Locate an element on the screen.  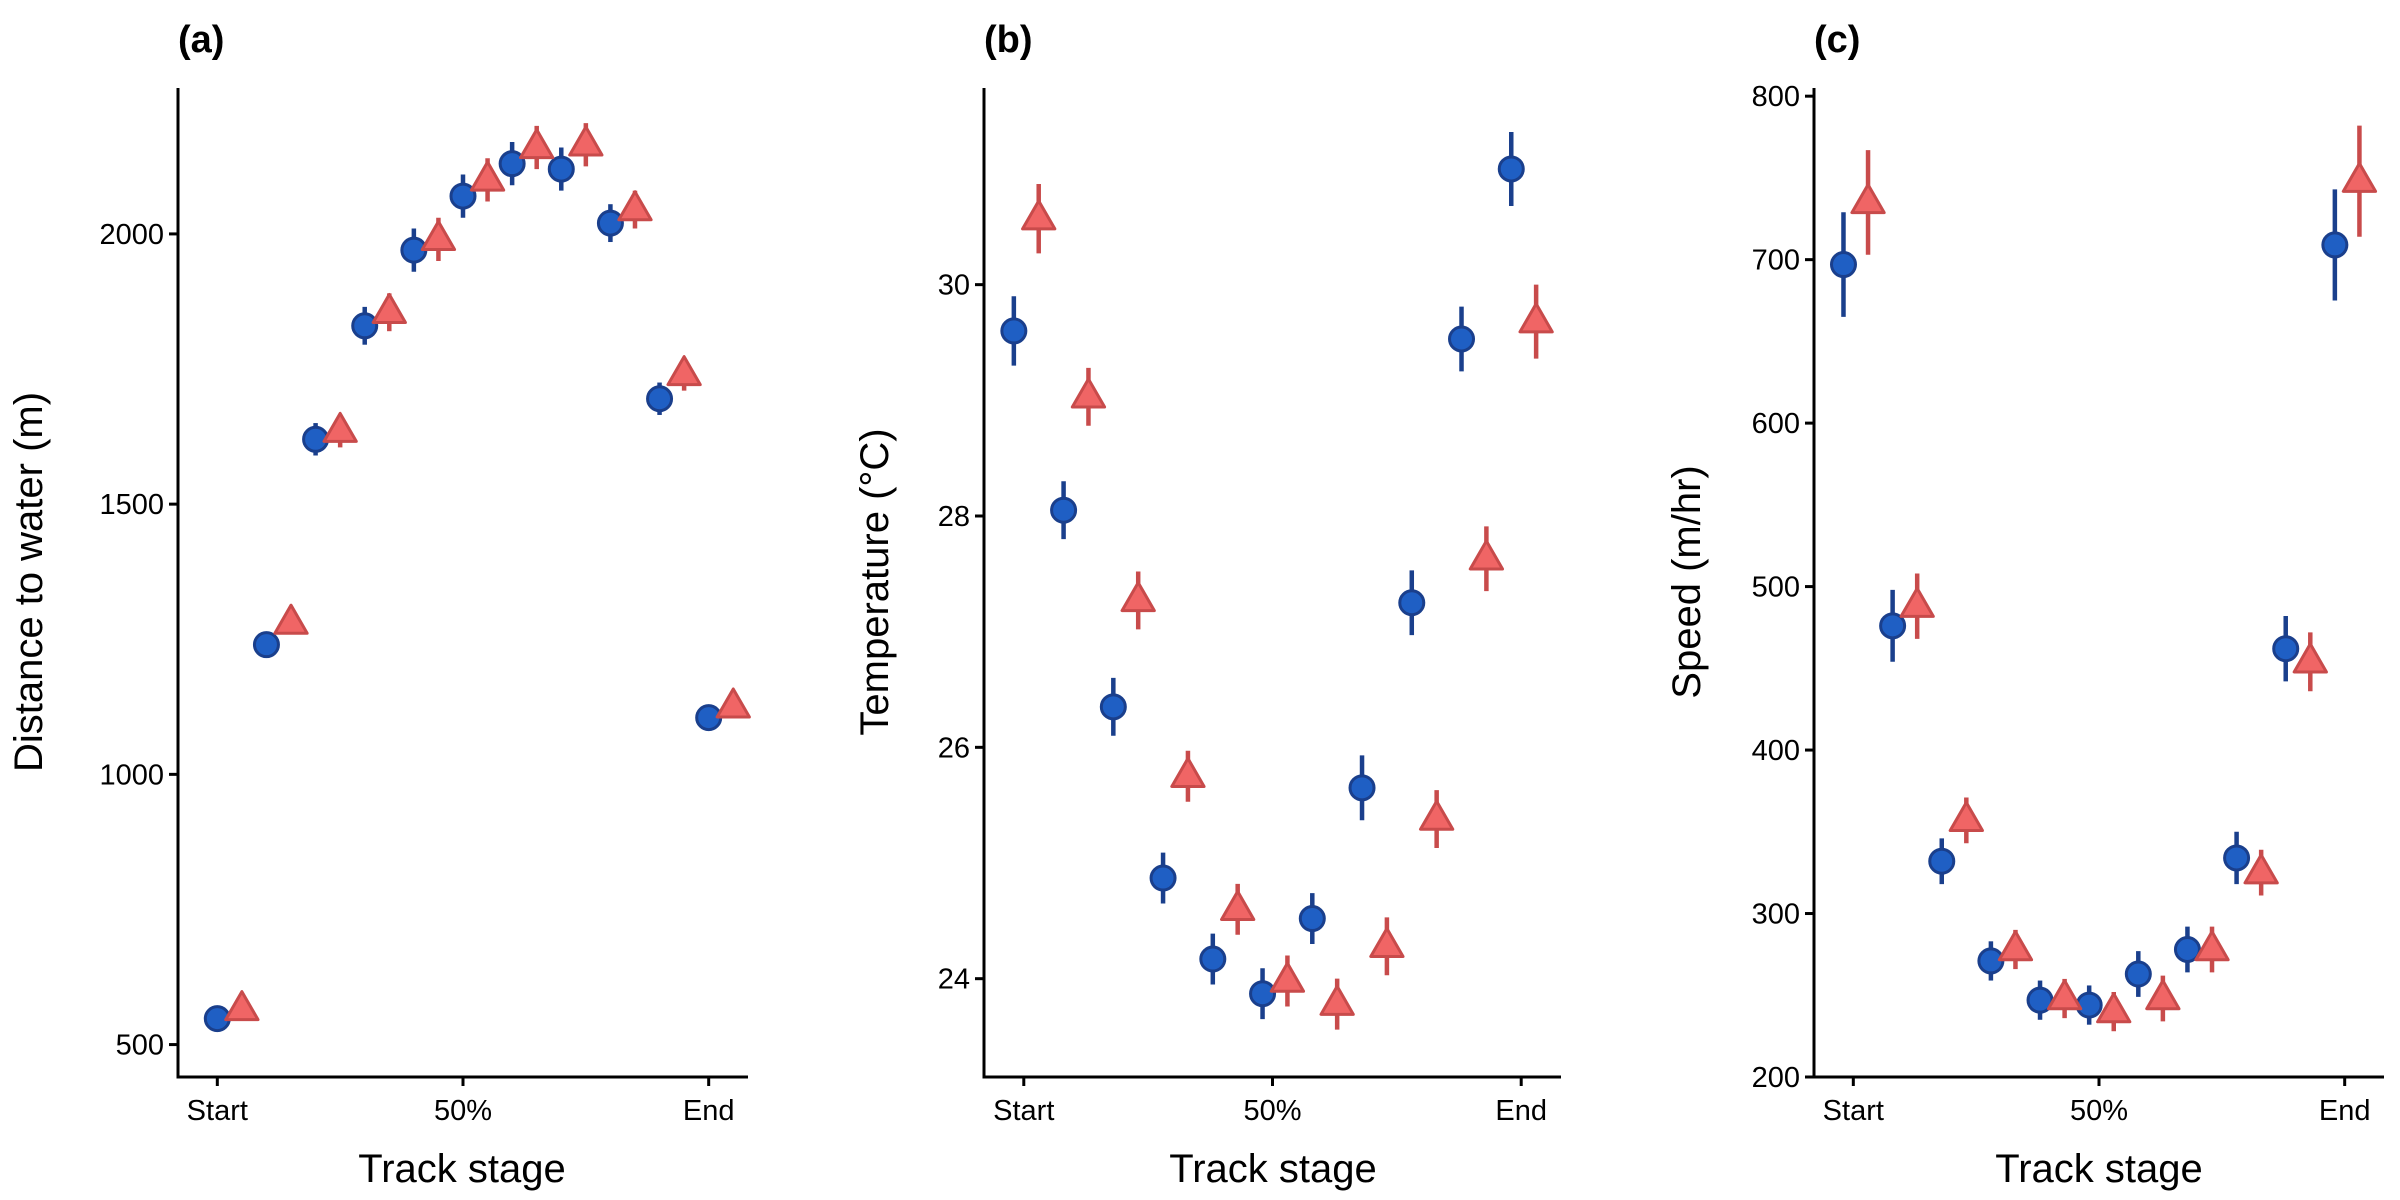
panel-a-y-tick-label: 1000 is located at coordinates (131, 775).